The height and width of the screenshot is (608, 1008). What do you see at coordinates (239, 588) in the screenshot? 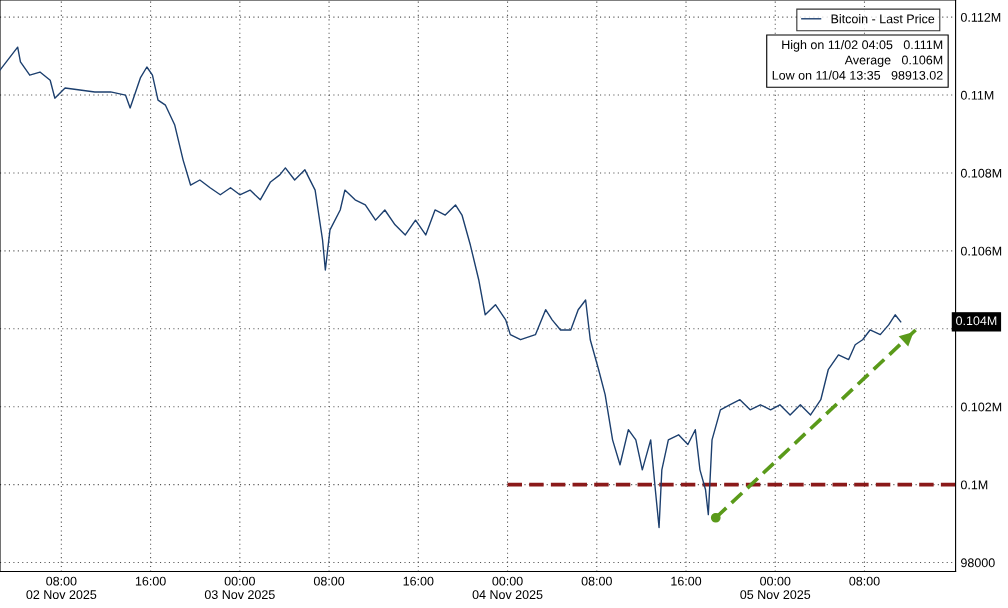
I see `x-tick-label: 00:00 03 Nov 2025` at bounding box center [239, 588].